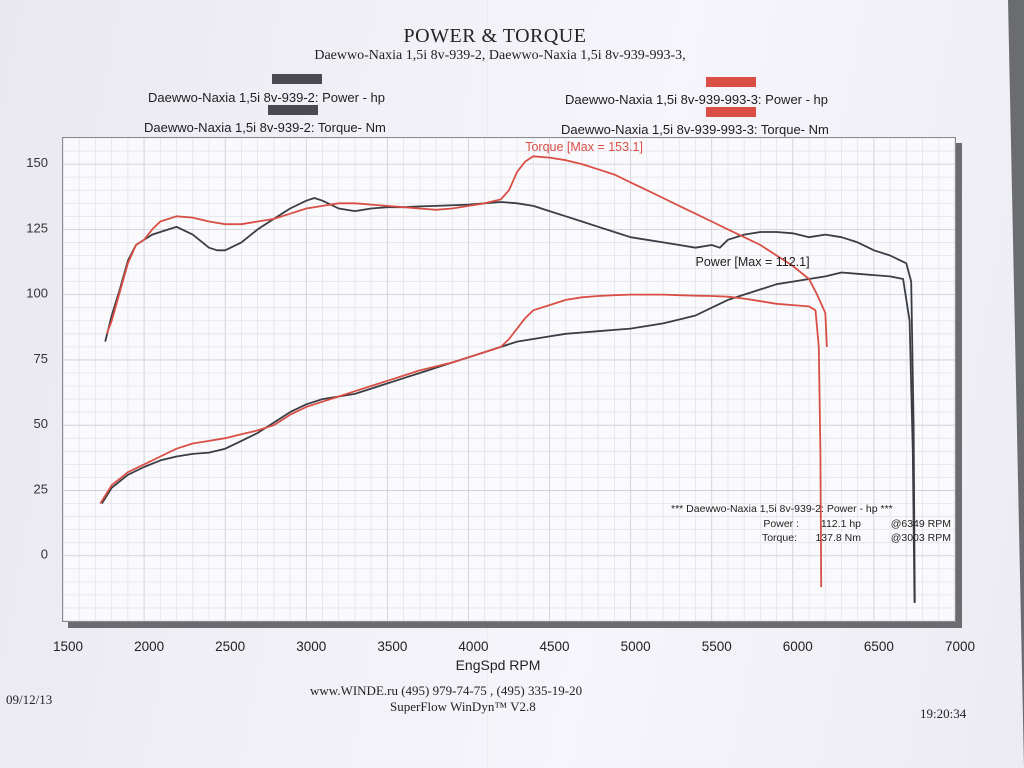 This screenshot has height=768, width=1024. Describe the element at coordinates (463, 706) in the screenshot. I see `software-version: SuperFlow WinDyn™ V2.8` at that location.